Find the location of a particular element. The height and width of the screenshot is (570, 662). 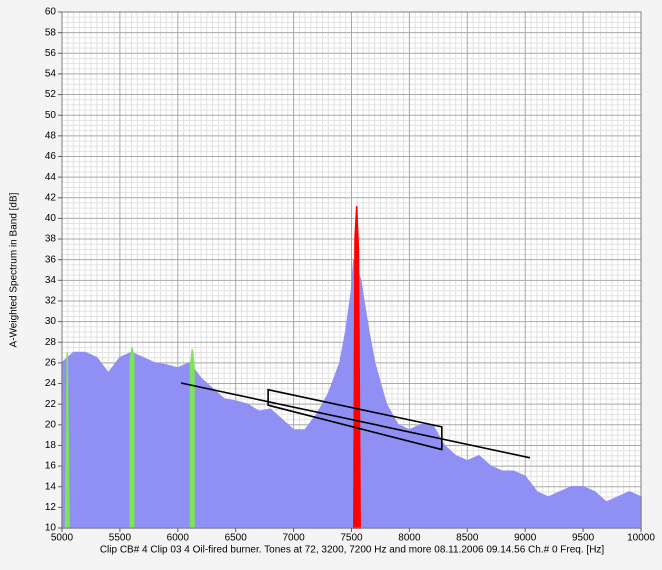

y-tick-label: 10 is located at coordinates (51, 528).